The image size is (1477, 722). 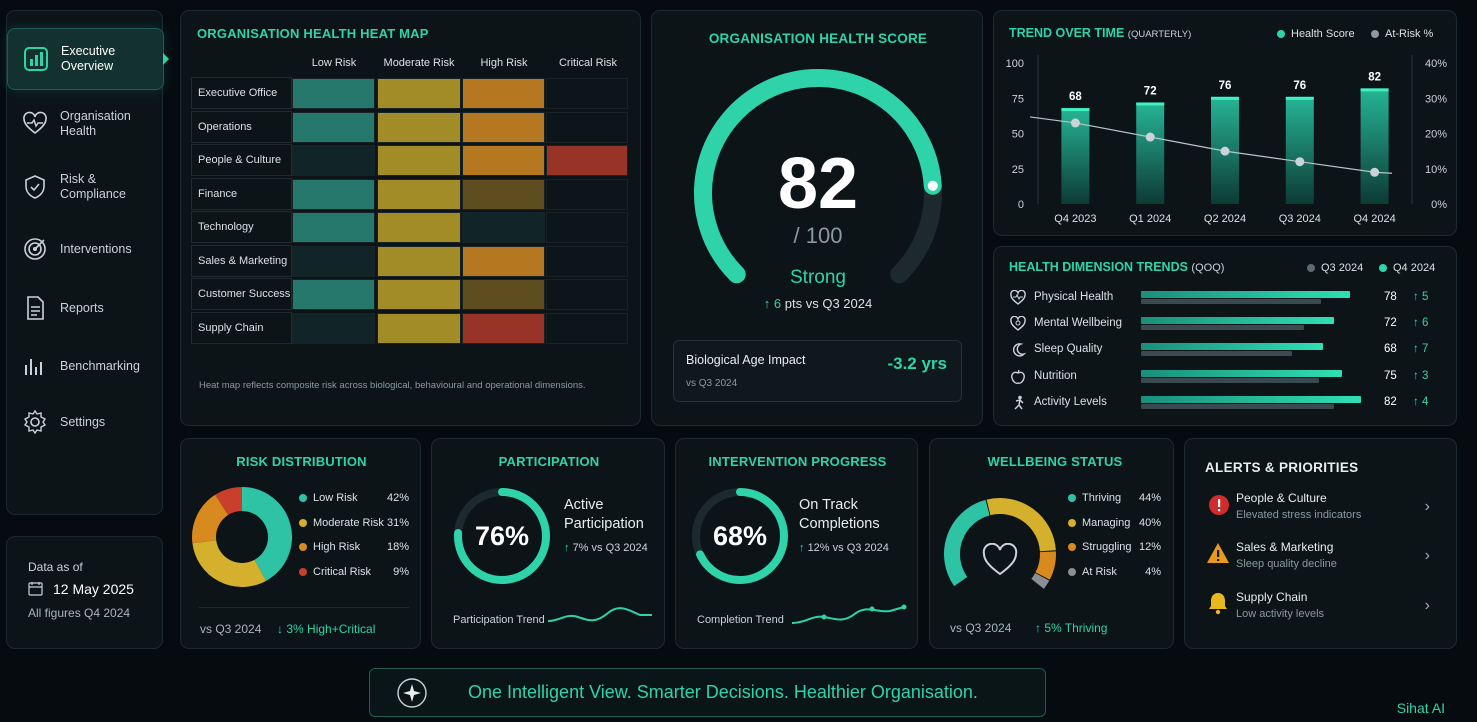 What do you see at coordinates (549, 461) in the screenshot?
I see `participation-title: PARTICIPATION` at bounding box center [549, 461].